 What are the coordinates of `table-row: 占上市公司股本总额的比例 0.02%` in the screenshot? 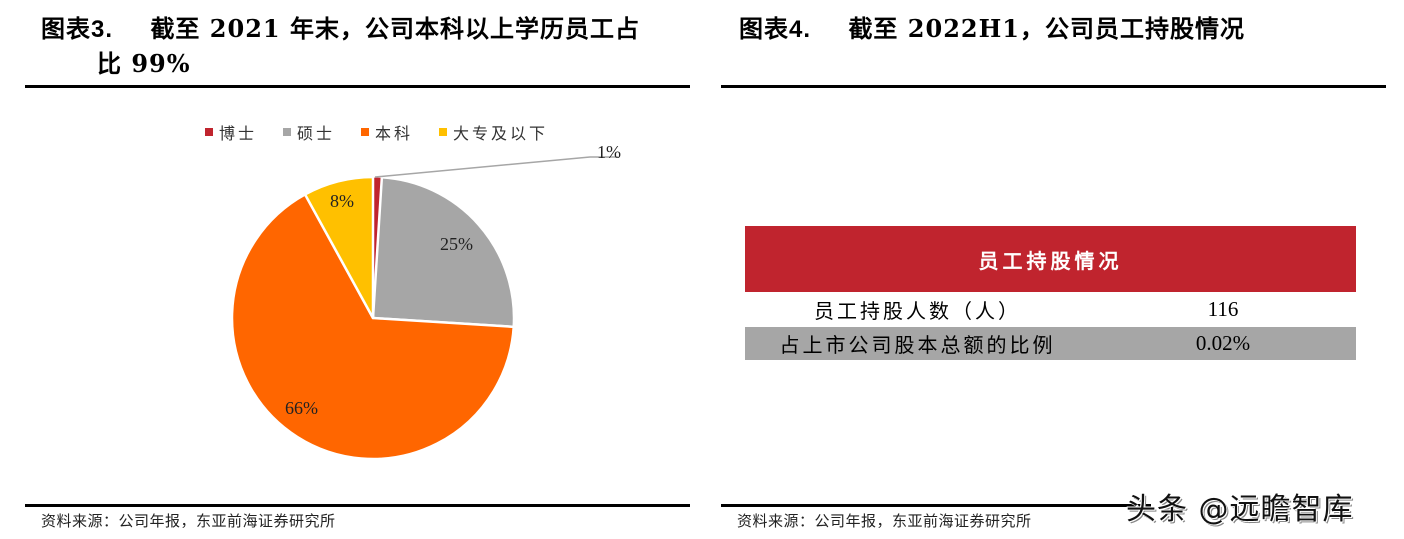 It's located at (1050, 343).